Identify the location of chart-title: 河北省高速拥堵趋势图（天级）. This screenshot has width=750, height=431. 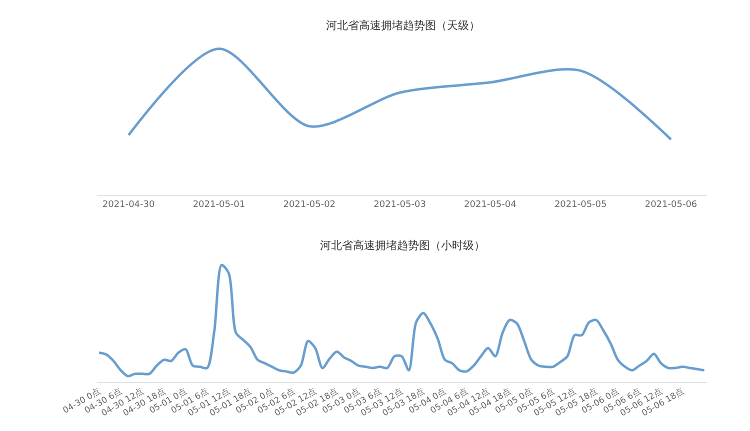
(403, 25).